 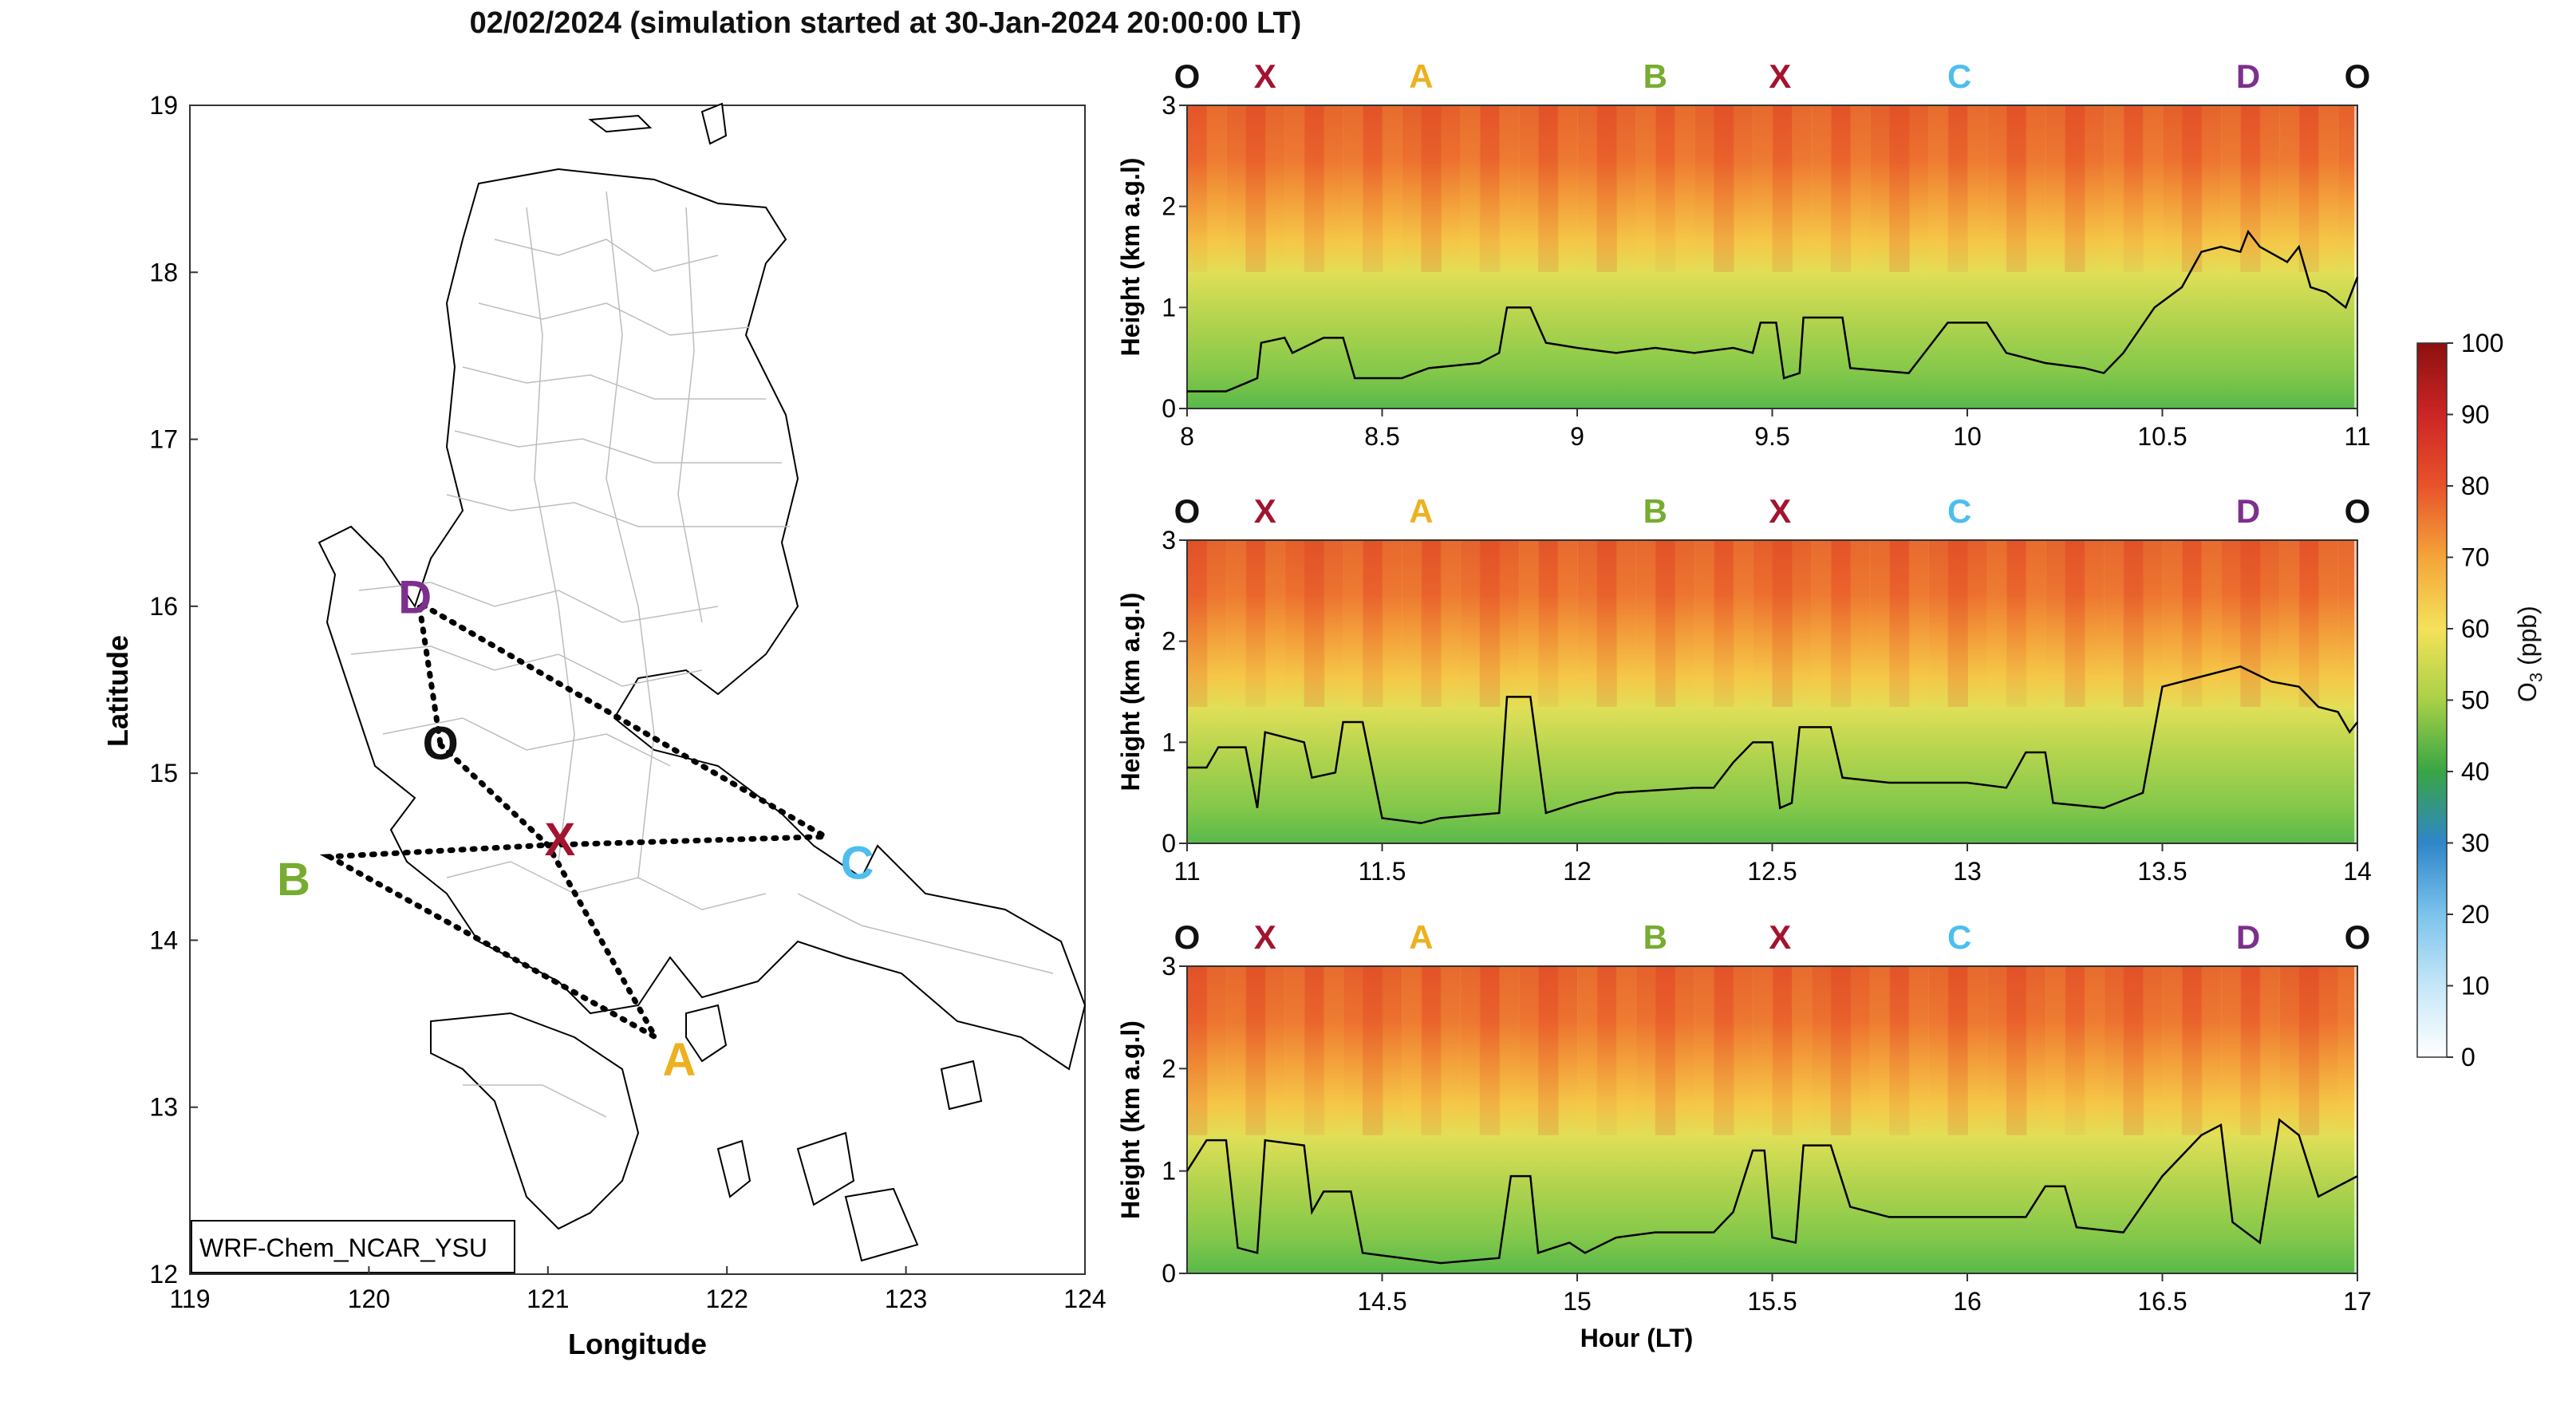 What do you see at coordinates (1772, 871) in the screenshot?
I see `x-tick-label: 12.5` at bounding box center [1772, 871].